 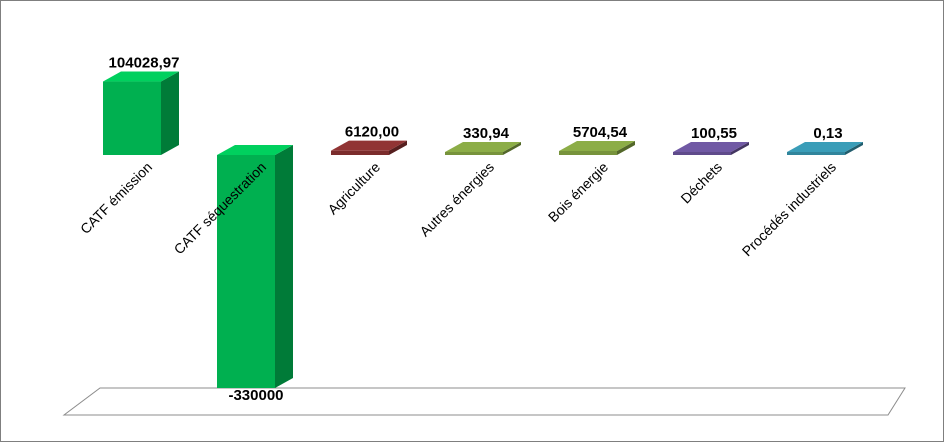 I want to click on category-label-3: Autres énergies, so click(x=456, y=199).